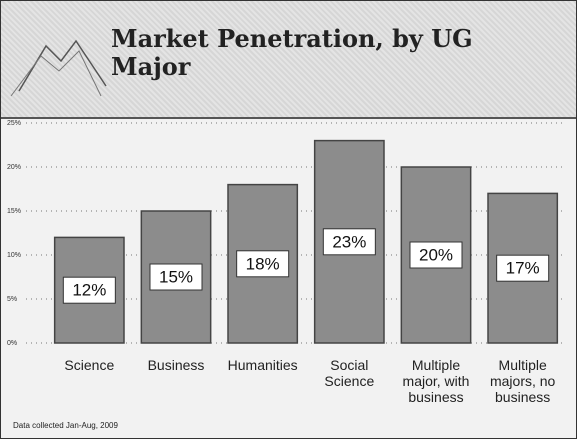 The image size is (577, 439). I want to click on y-tick-label: 10%, so click(14, 255).